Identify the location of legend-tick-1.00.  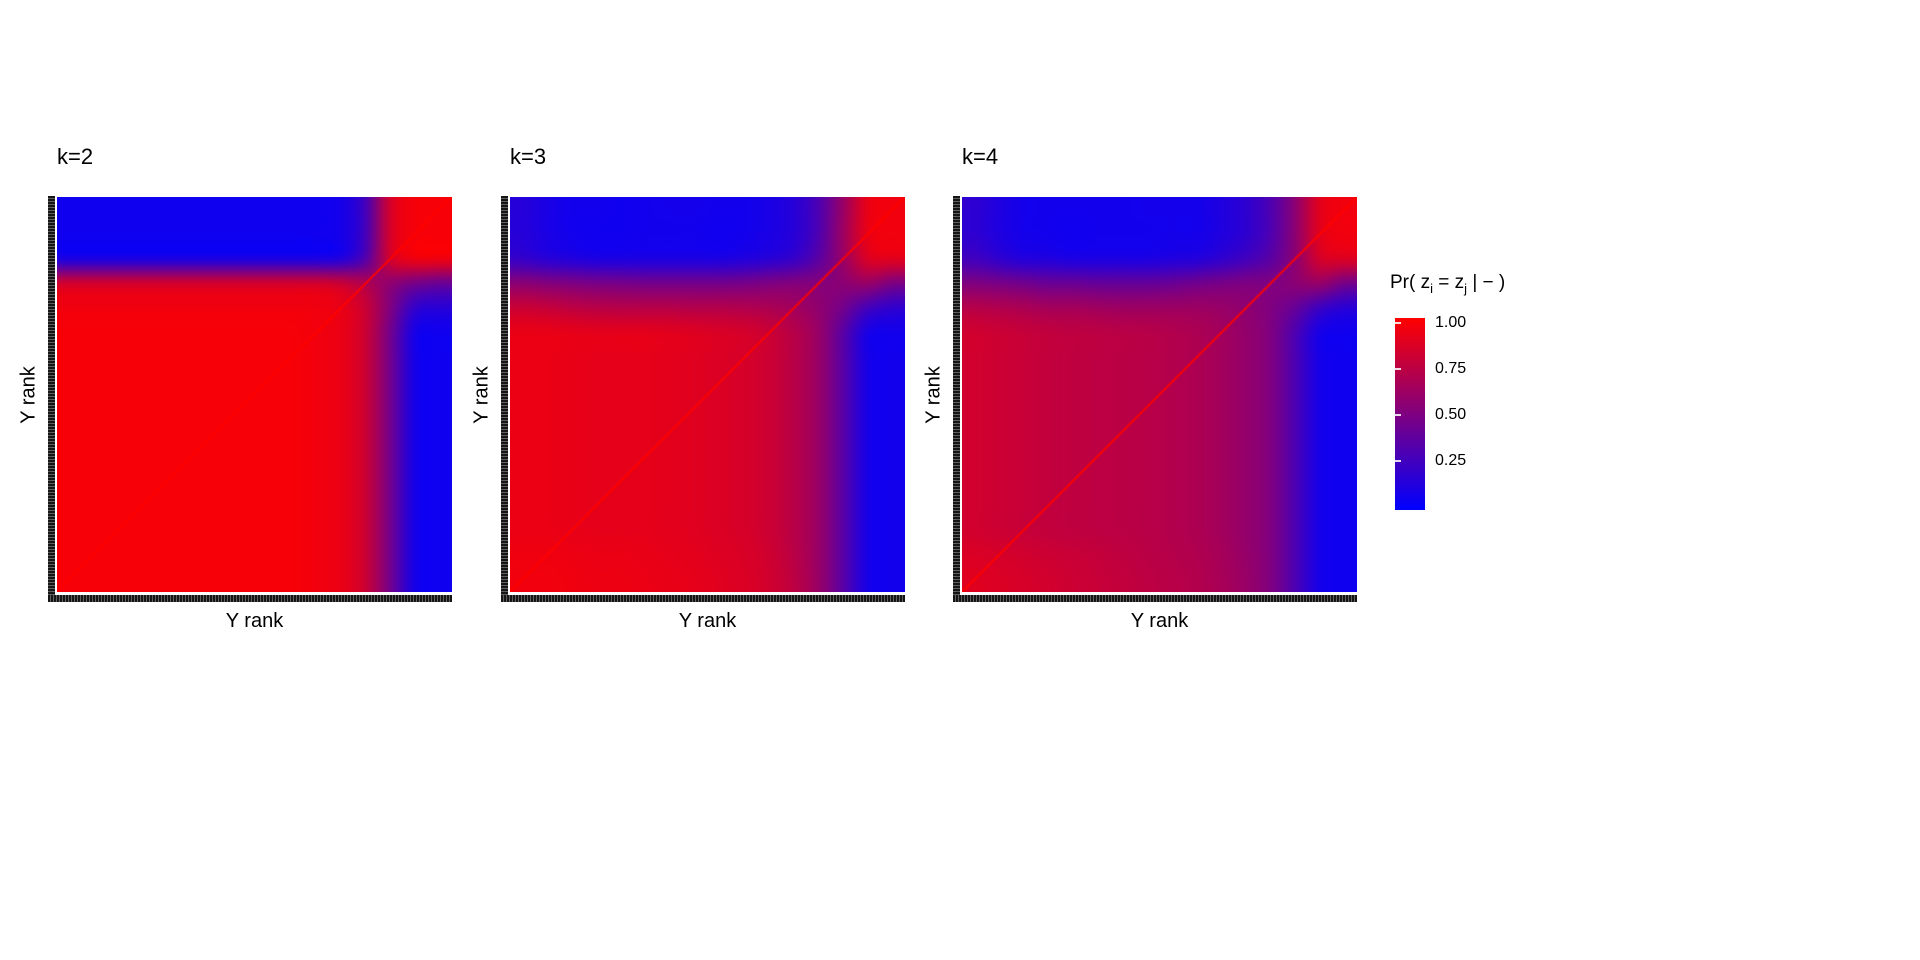
(1398, 323).